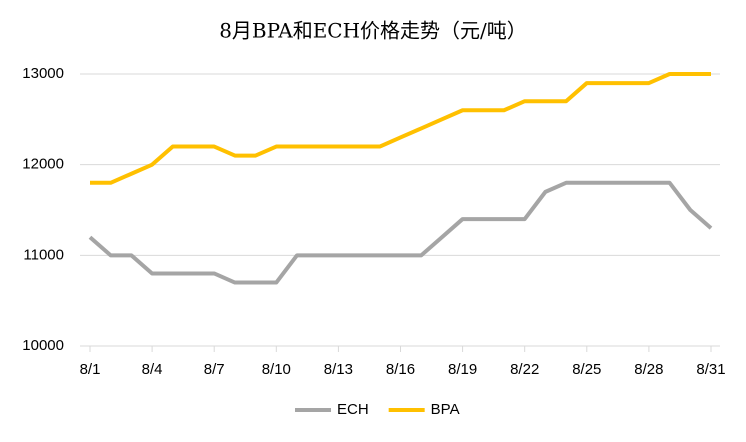  What do you see at coordinates (276, 369) in the screenshot?
I see `x-tick-label: 8/10` at bounding box center [276, 369].